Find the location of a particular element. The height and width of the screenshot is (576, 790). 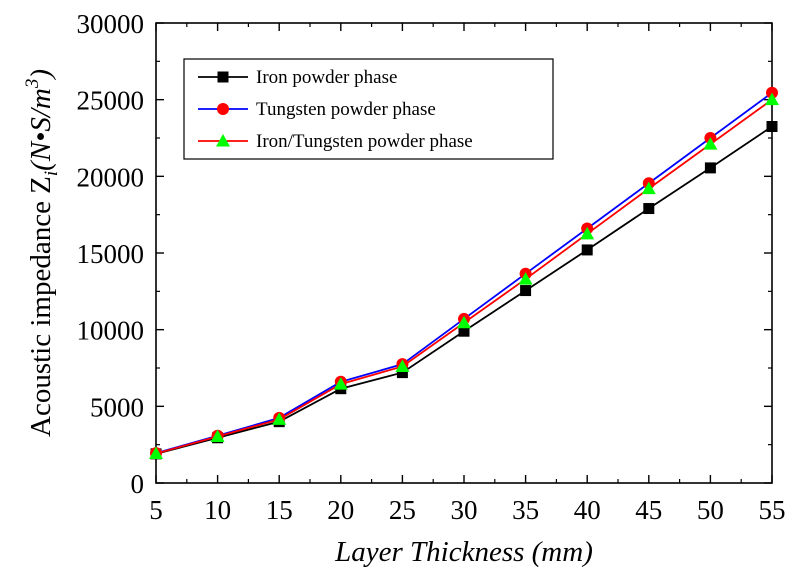

y-tick-label: 25000 is located at coordinates (111, 101).